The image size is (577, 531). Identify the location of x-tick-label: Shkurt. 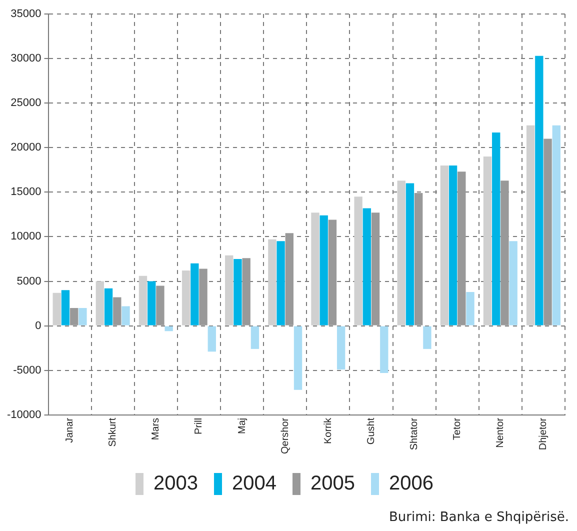
(113, 432).